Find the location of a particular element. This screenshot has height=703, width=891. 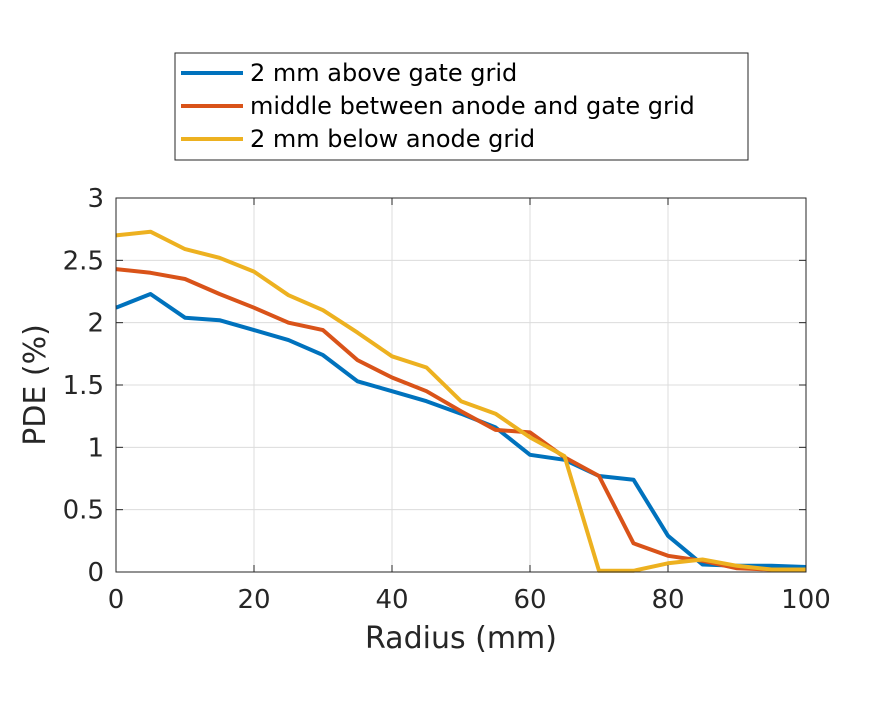

x-tick-label: 40 is located at coordinates (391, 600).